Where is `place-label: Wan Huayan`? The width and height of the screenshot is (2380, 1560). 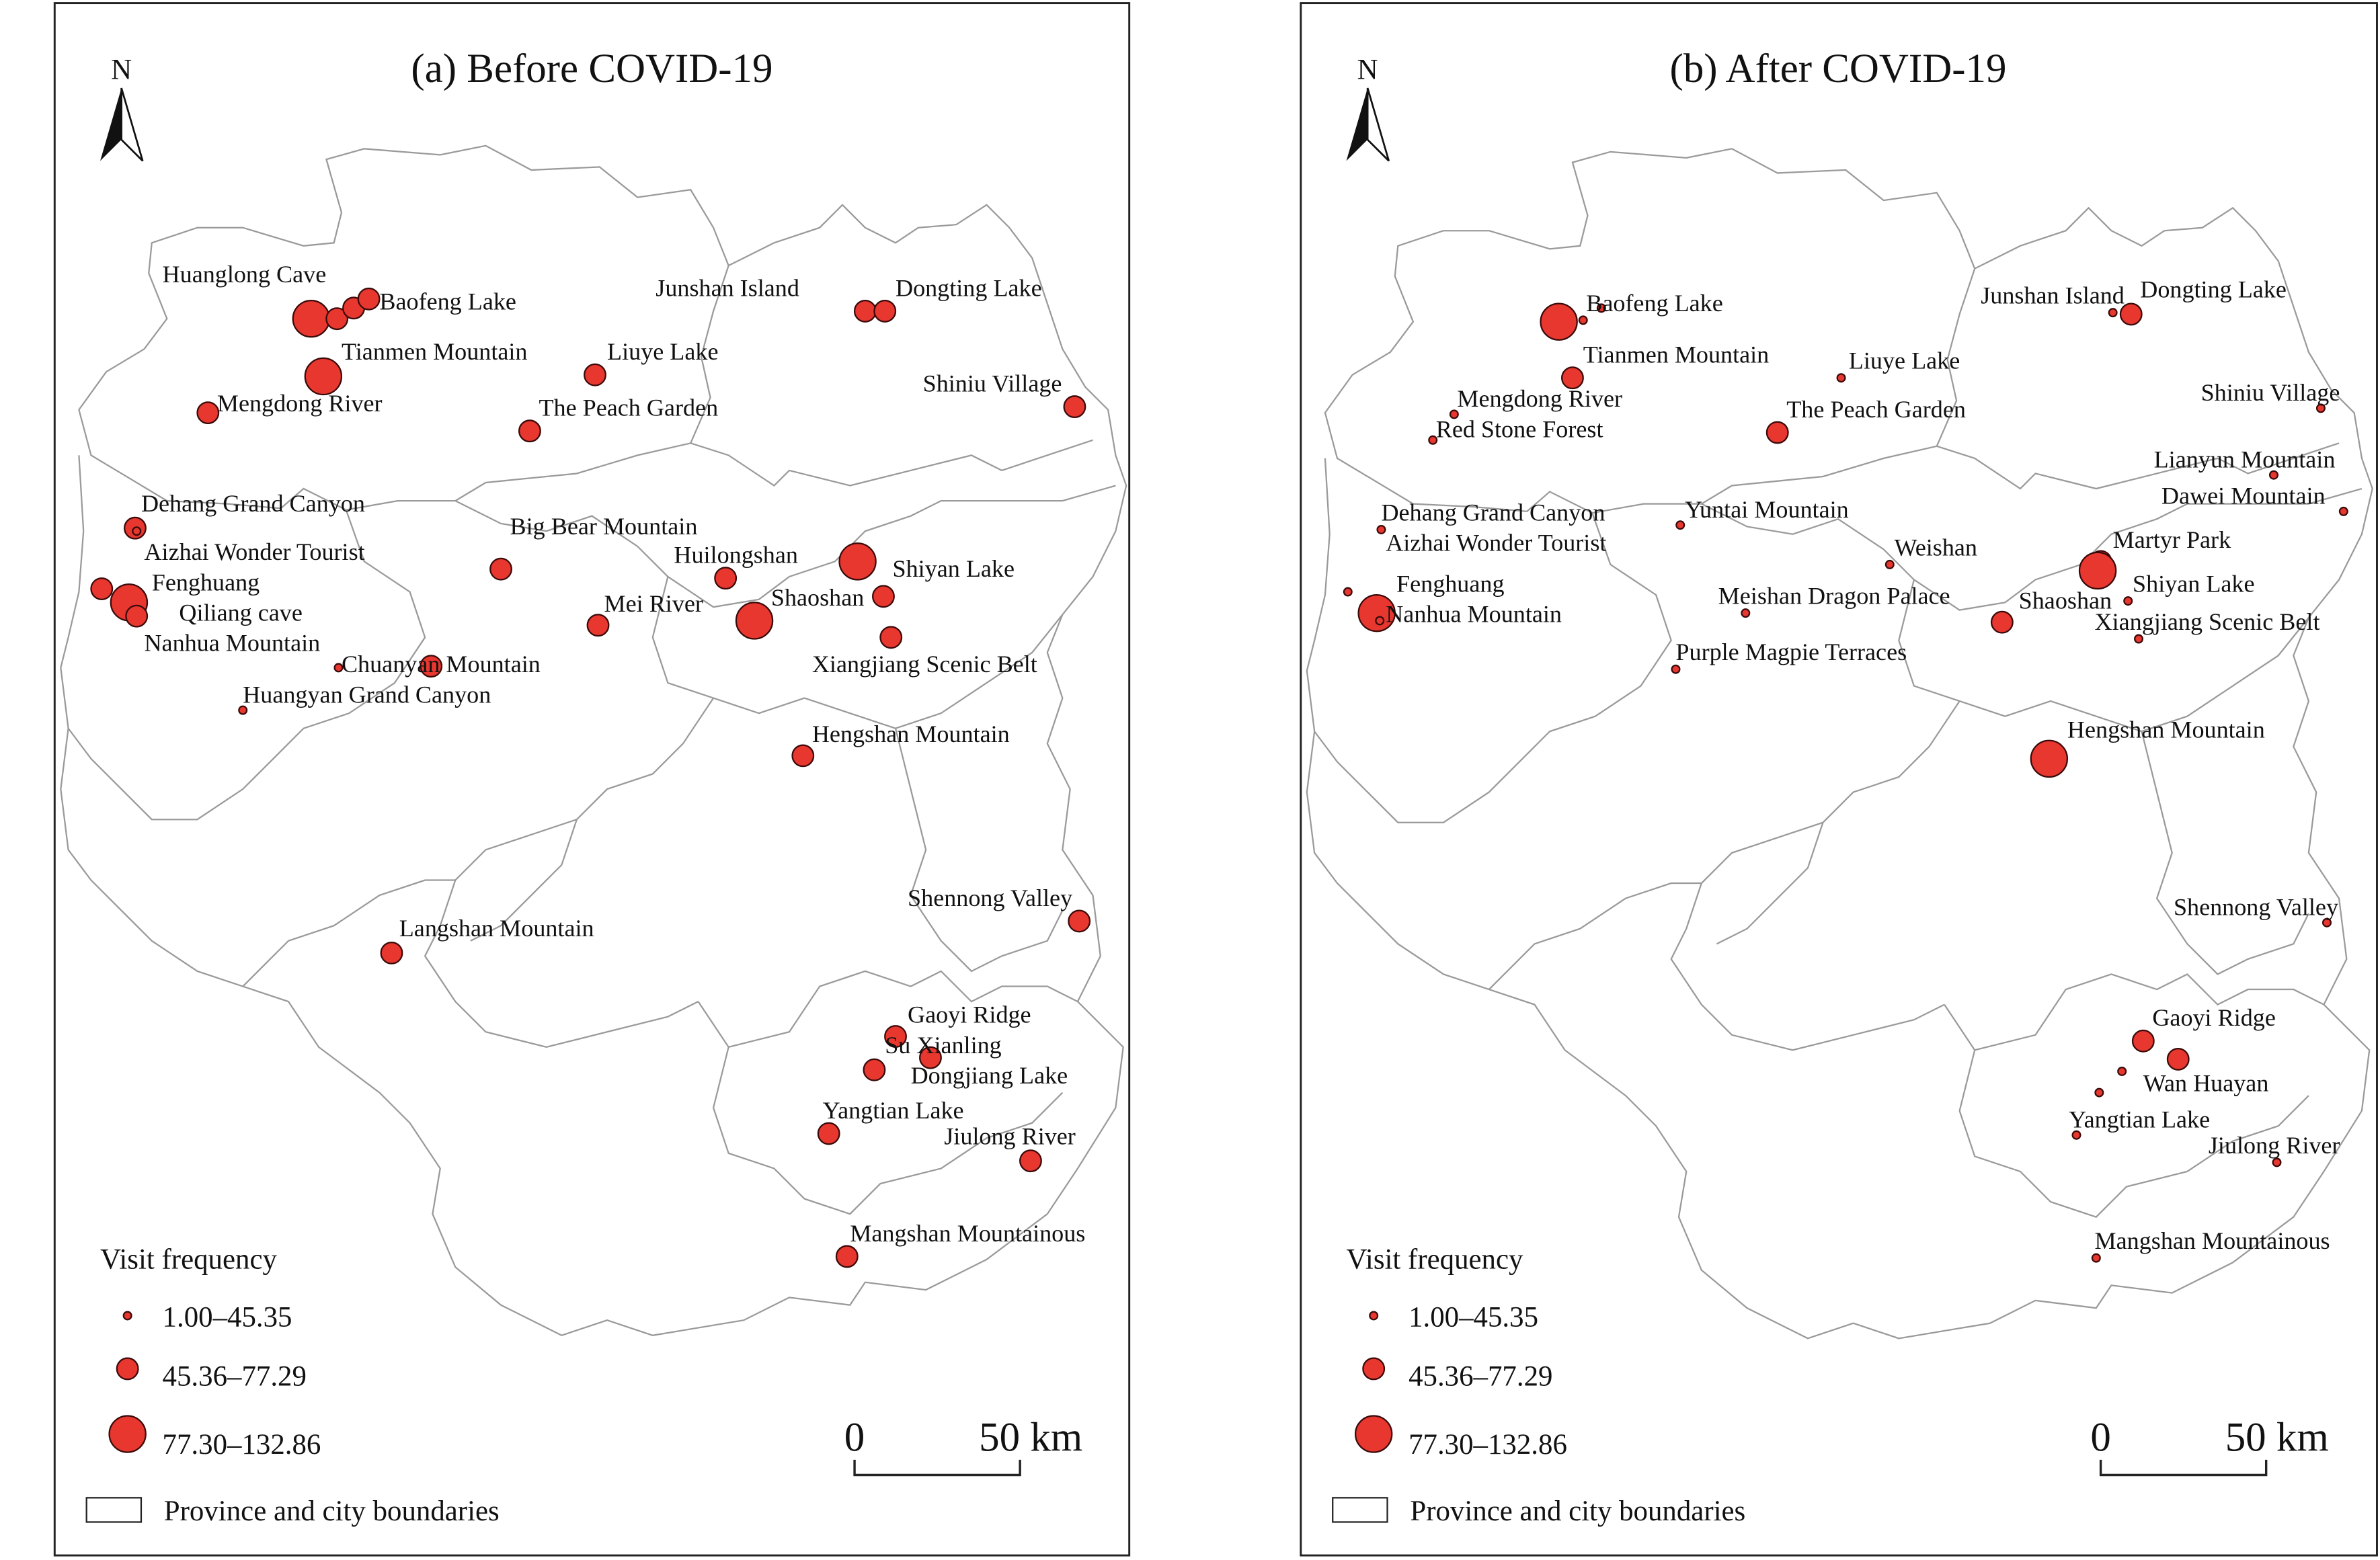
place-label: Wan Huayan is located at coordinates (2206, 1082).